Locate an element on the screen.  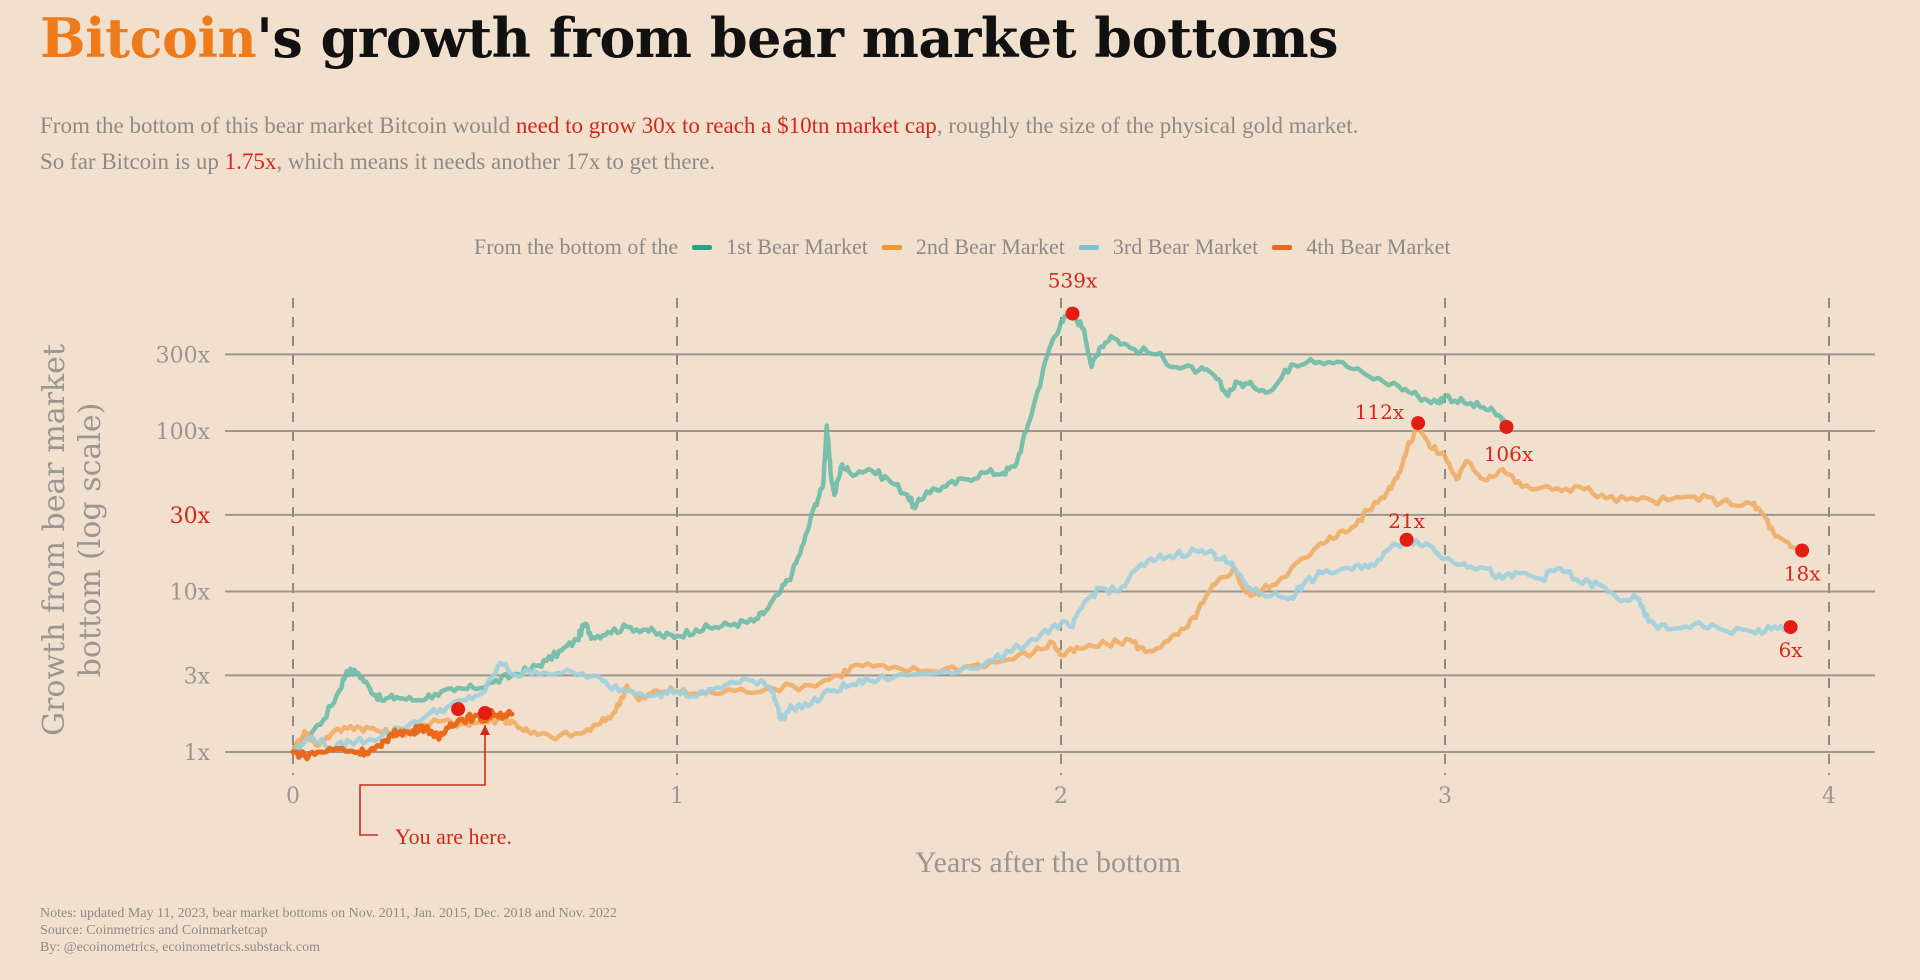
arrow-head-icon is located at coordinates (485, 729).